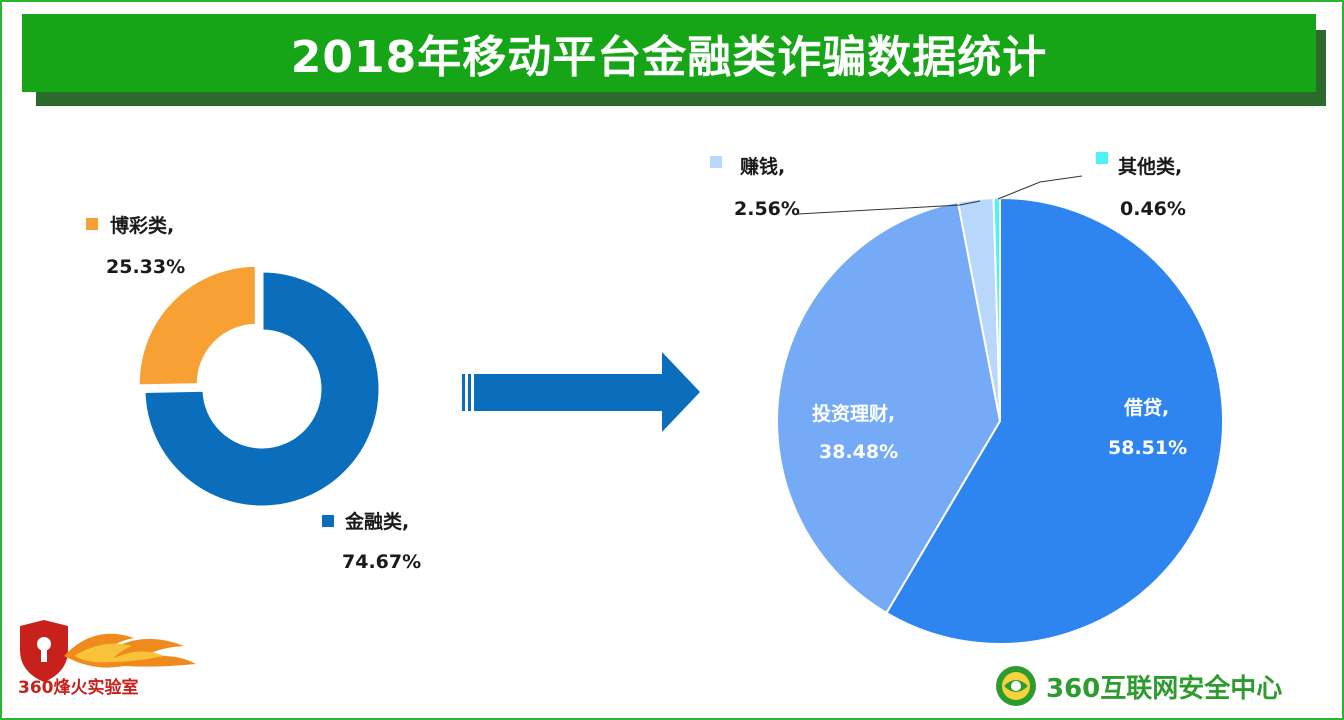 Image resolution: width=1344 pixels, height=720 pixels. What do you see at coordinates (1102, 158) in the screenshot?
I see `legend-swatch-其他类` at bounding box center [1102, 158].